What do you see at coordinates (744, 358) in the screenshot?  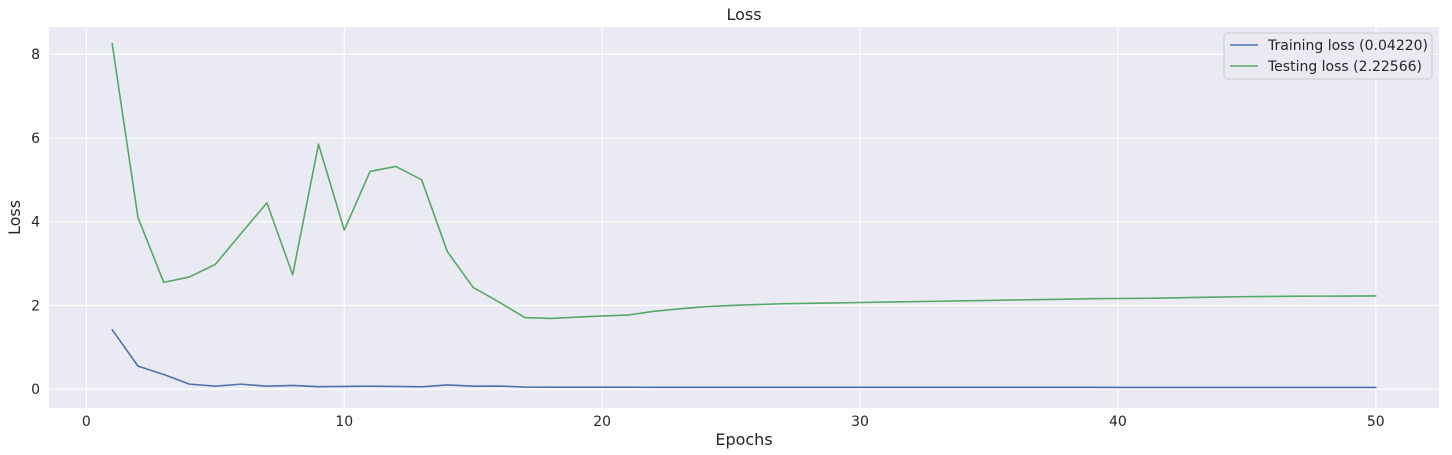 I see `series-line-training` at bounding box center [744, 358].